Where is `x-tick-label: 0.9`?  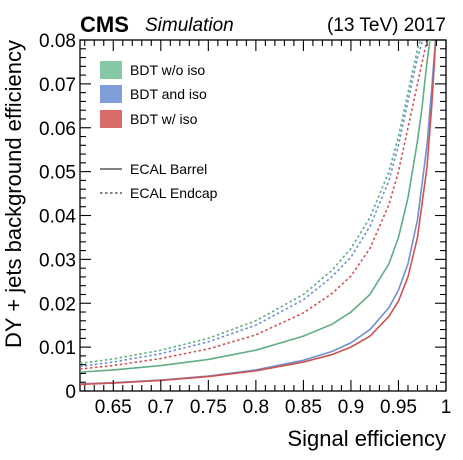
x-tick-label: 0.9 is located at coordinates (351, 407).